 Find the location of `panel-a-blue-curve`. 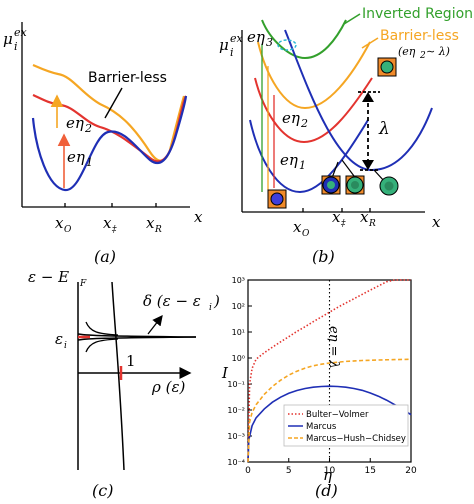

panel-a-blue-curve is located at coordinates (109, 143).